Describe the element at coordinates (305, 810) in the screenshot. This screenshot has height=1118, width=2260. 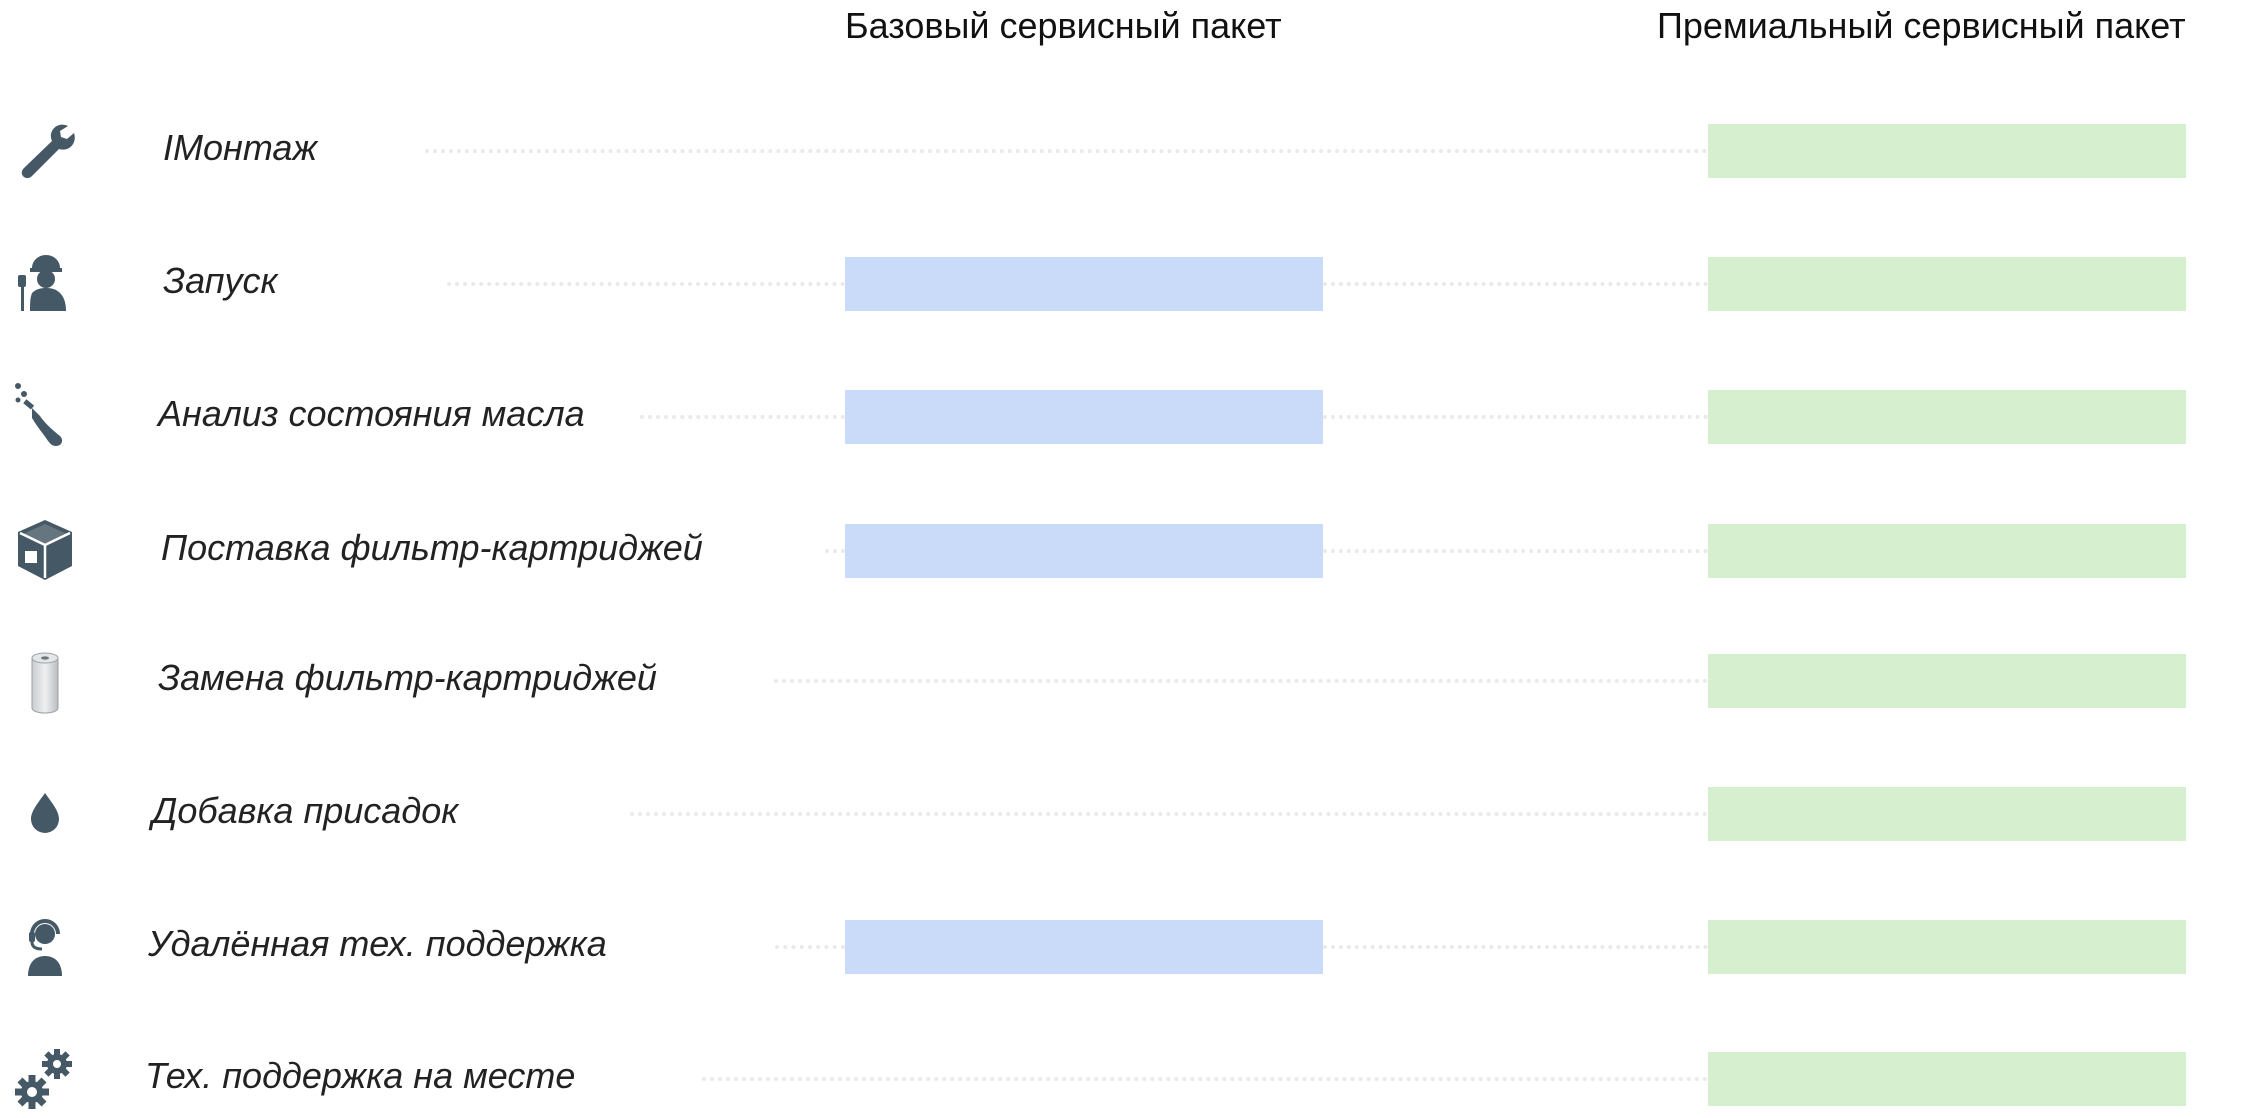
I see `service-label: Добавка присадок` at that location.